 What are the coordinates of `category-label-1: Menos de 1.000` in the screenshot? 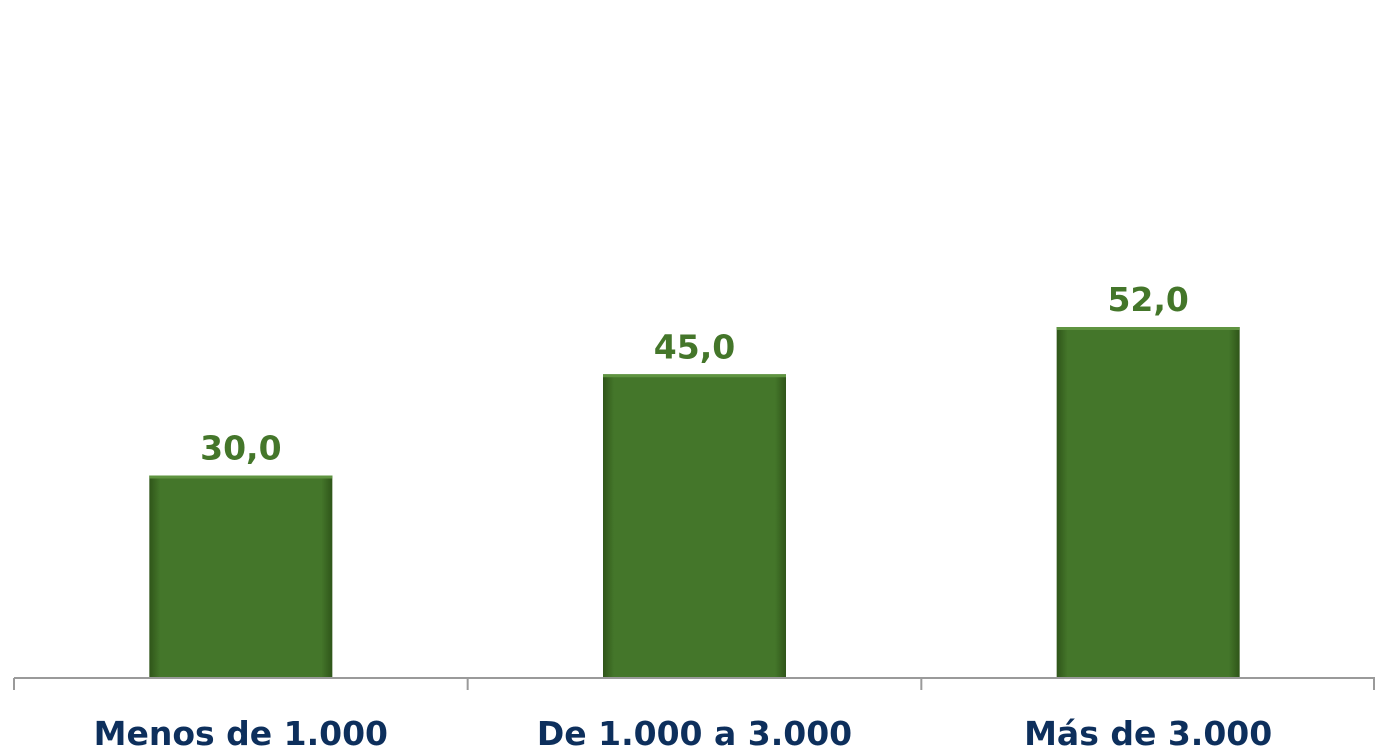 It's located at (241, 732).